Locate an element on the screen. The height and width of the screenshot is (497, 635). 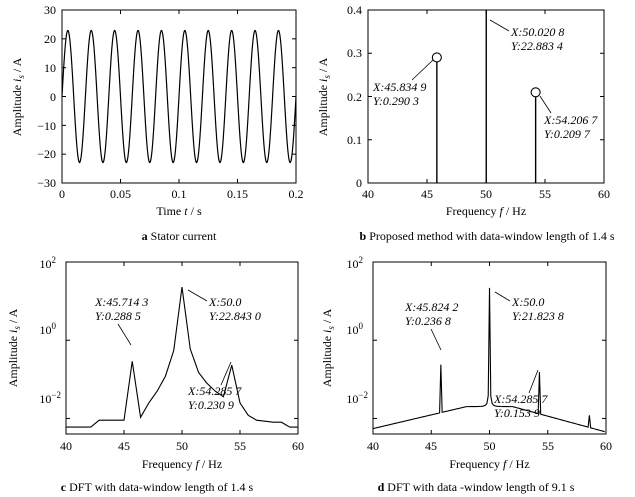
panel-a-xtick-1: 0.05 is located at coordinates (120, 194).